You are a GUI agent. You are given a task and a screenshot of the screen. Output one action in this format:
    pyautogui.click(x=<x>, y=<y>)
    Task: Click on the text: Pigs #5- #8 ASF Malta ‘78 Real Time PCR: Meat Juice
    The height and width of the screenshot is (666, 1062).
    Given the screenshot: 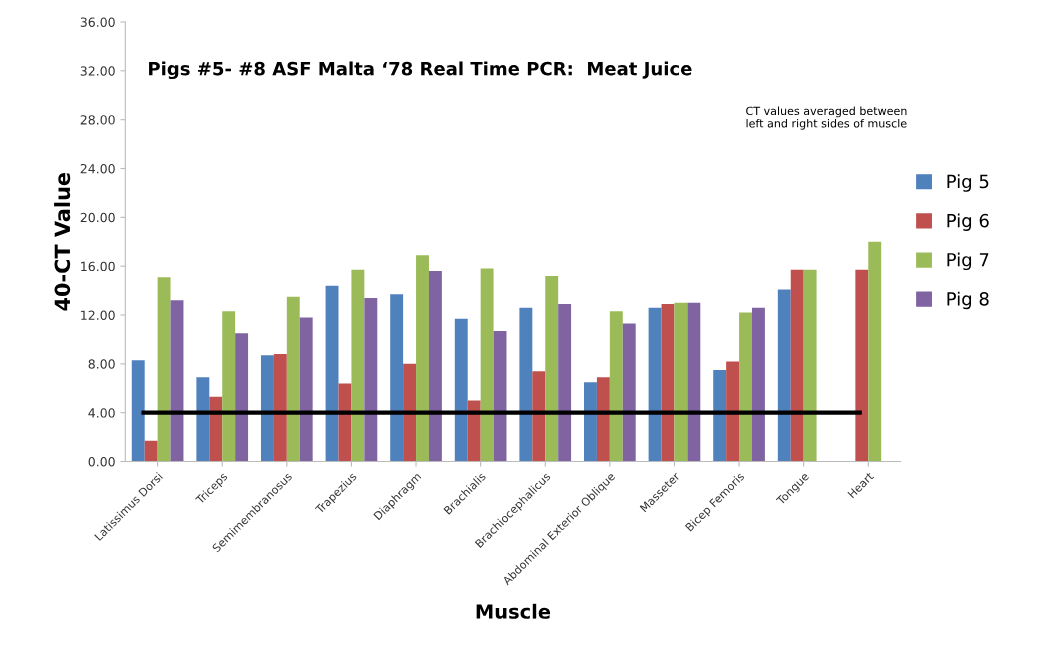 What is the action you would take?
    pyautogui.click(x=420, y=70)
    